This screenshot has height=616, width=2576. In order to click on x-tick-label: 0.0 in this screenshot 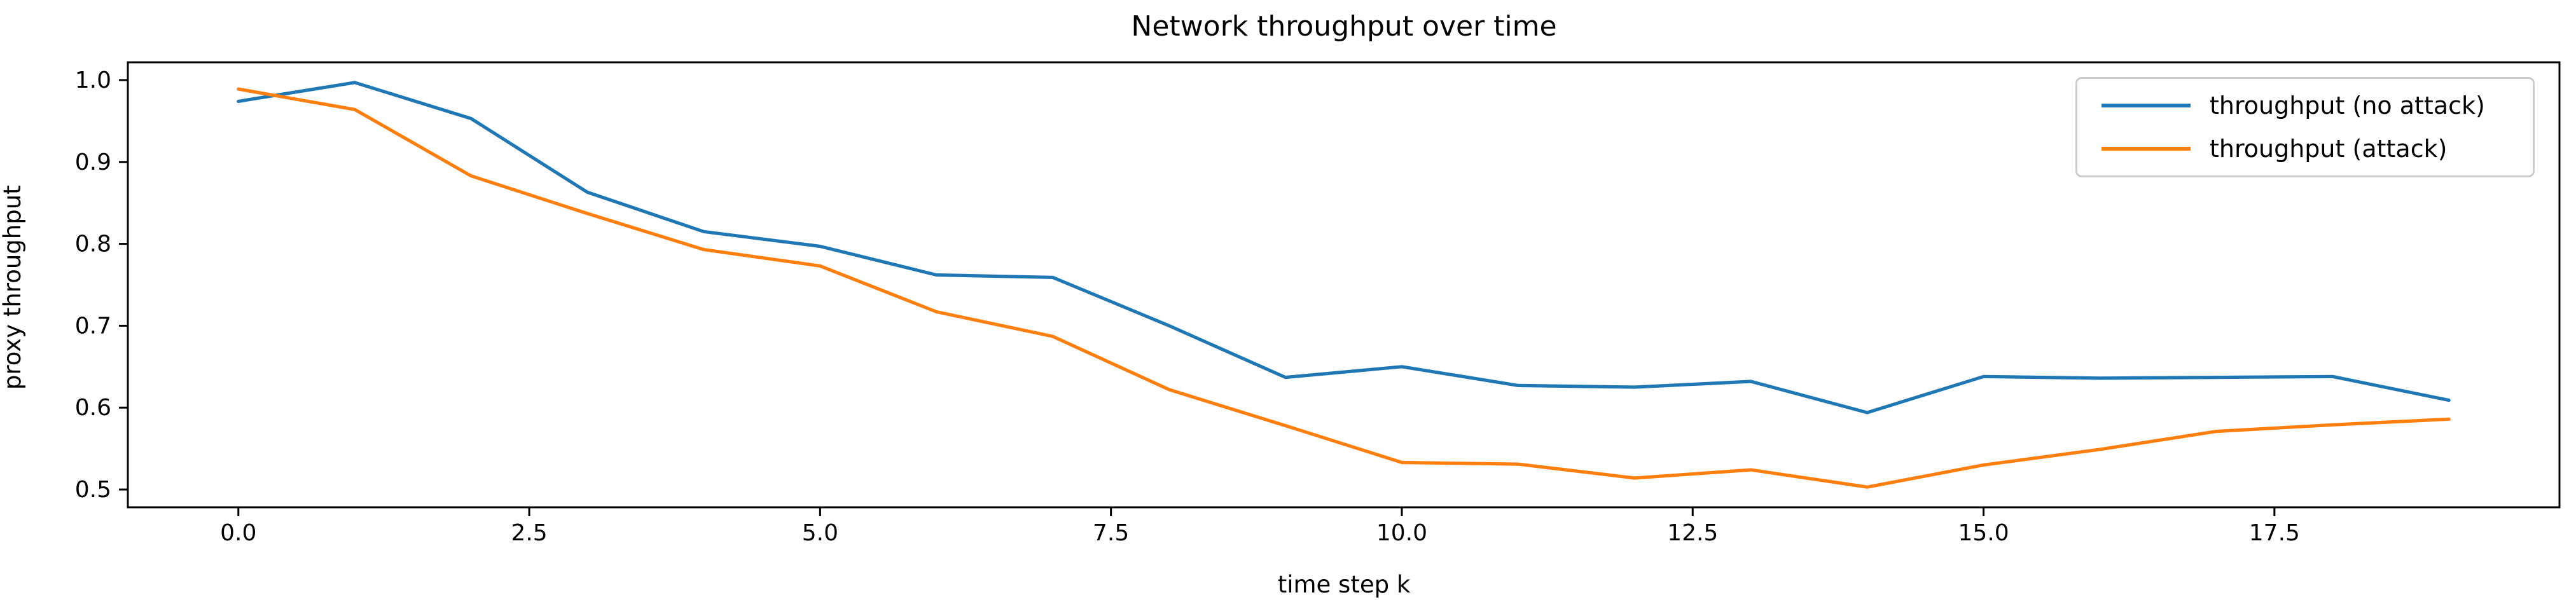, I will do `click(238, 533)`.